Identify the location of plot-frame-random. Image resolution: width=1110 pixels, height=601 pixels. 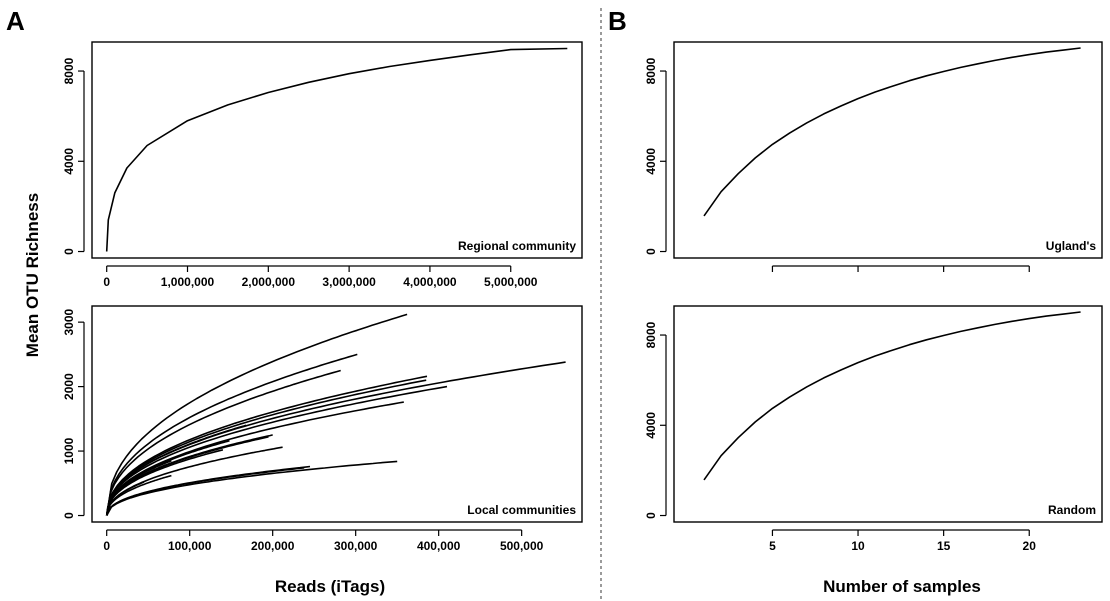
(888, 414).